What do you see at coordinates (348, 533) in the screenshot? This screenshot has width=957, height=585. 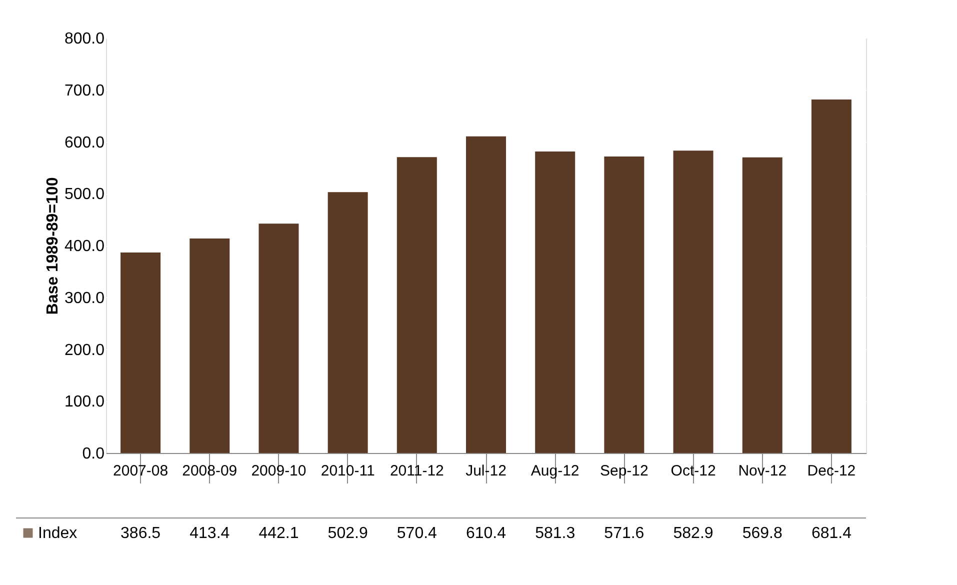 I see `data-label: 502.9` at bounding box center [348, 533].